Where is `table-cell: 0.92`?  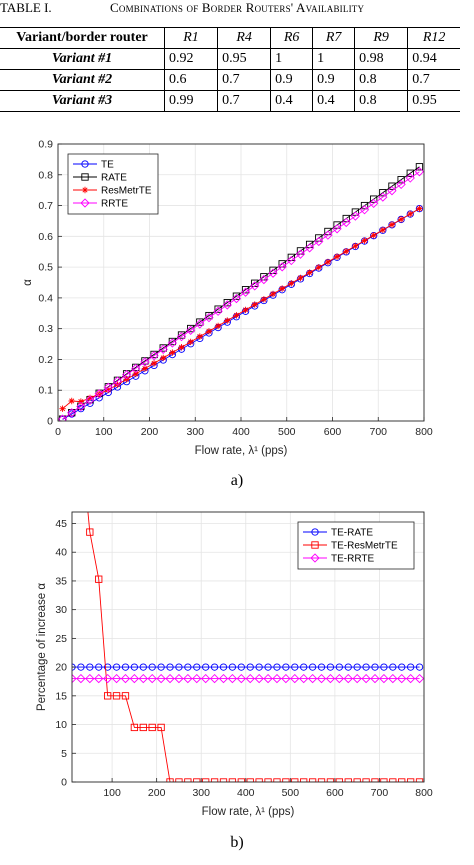
table-cell: 0.92 is located at coordinates (190, 59).